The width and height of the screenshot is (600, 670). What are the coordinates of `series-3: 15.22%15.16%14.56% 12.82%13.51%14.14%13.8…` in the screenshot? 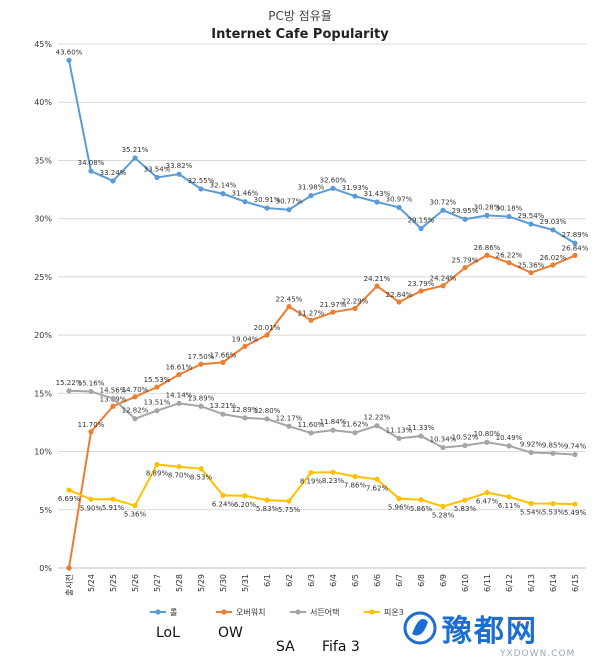 It's located at (321, 418).